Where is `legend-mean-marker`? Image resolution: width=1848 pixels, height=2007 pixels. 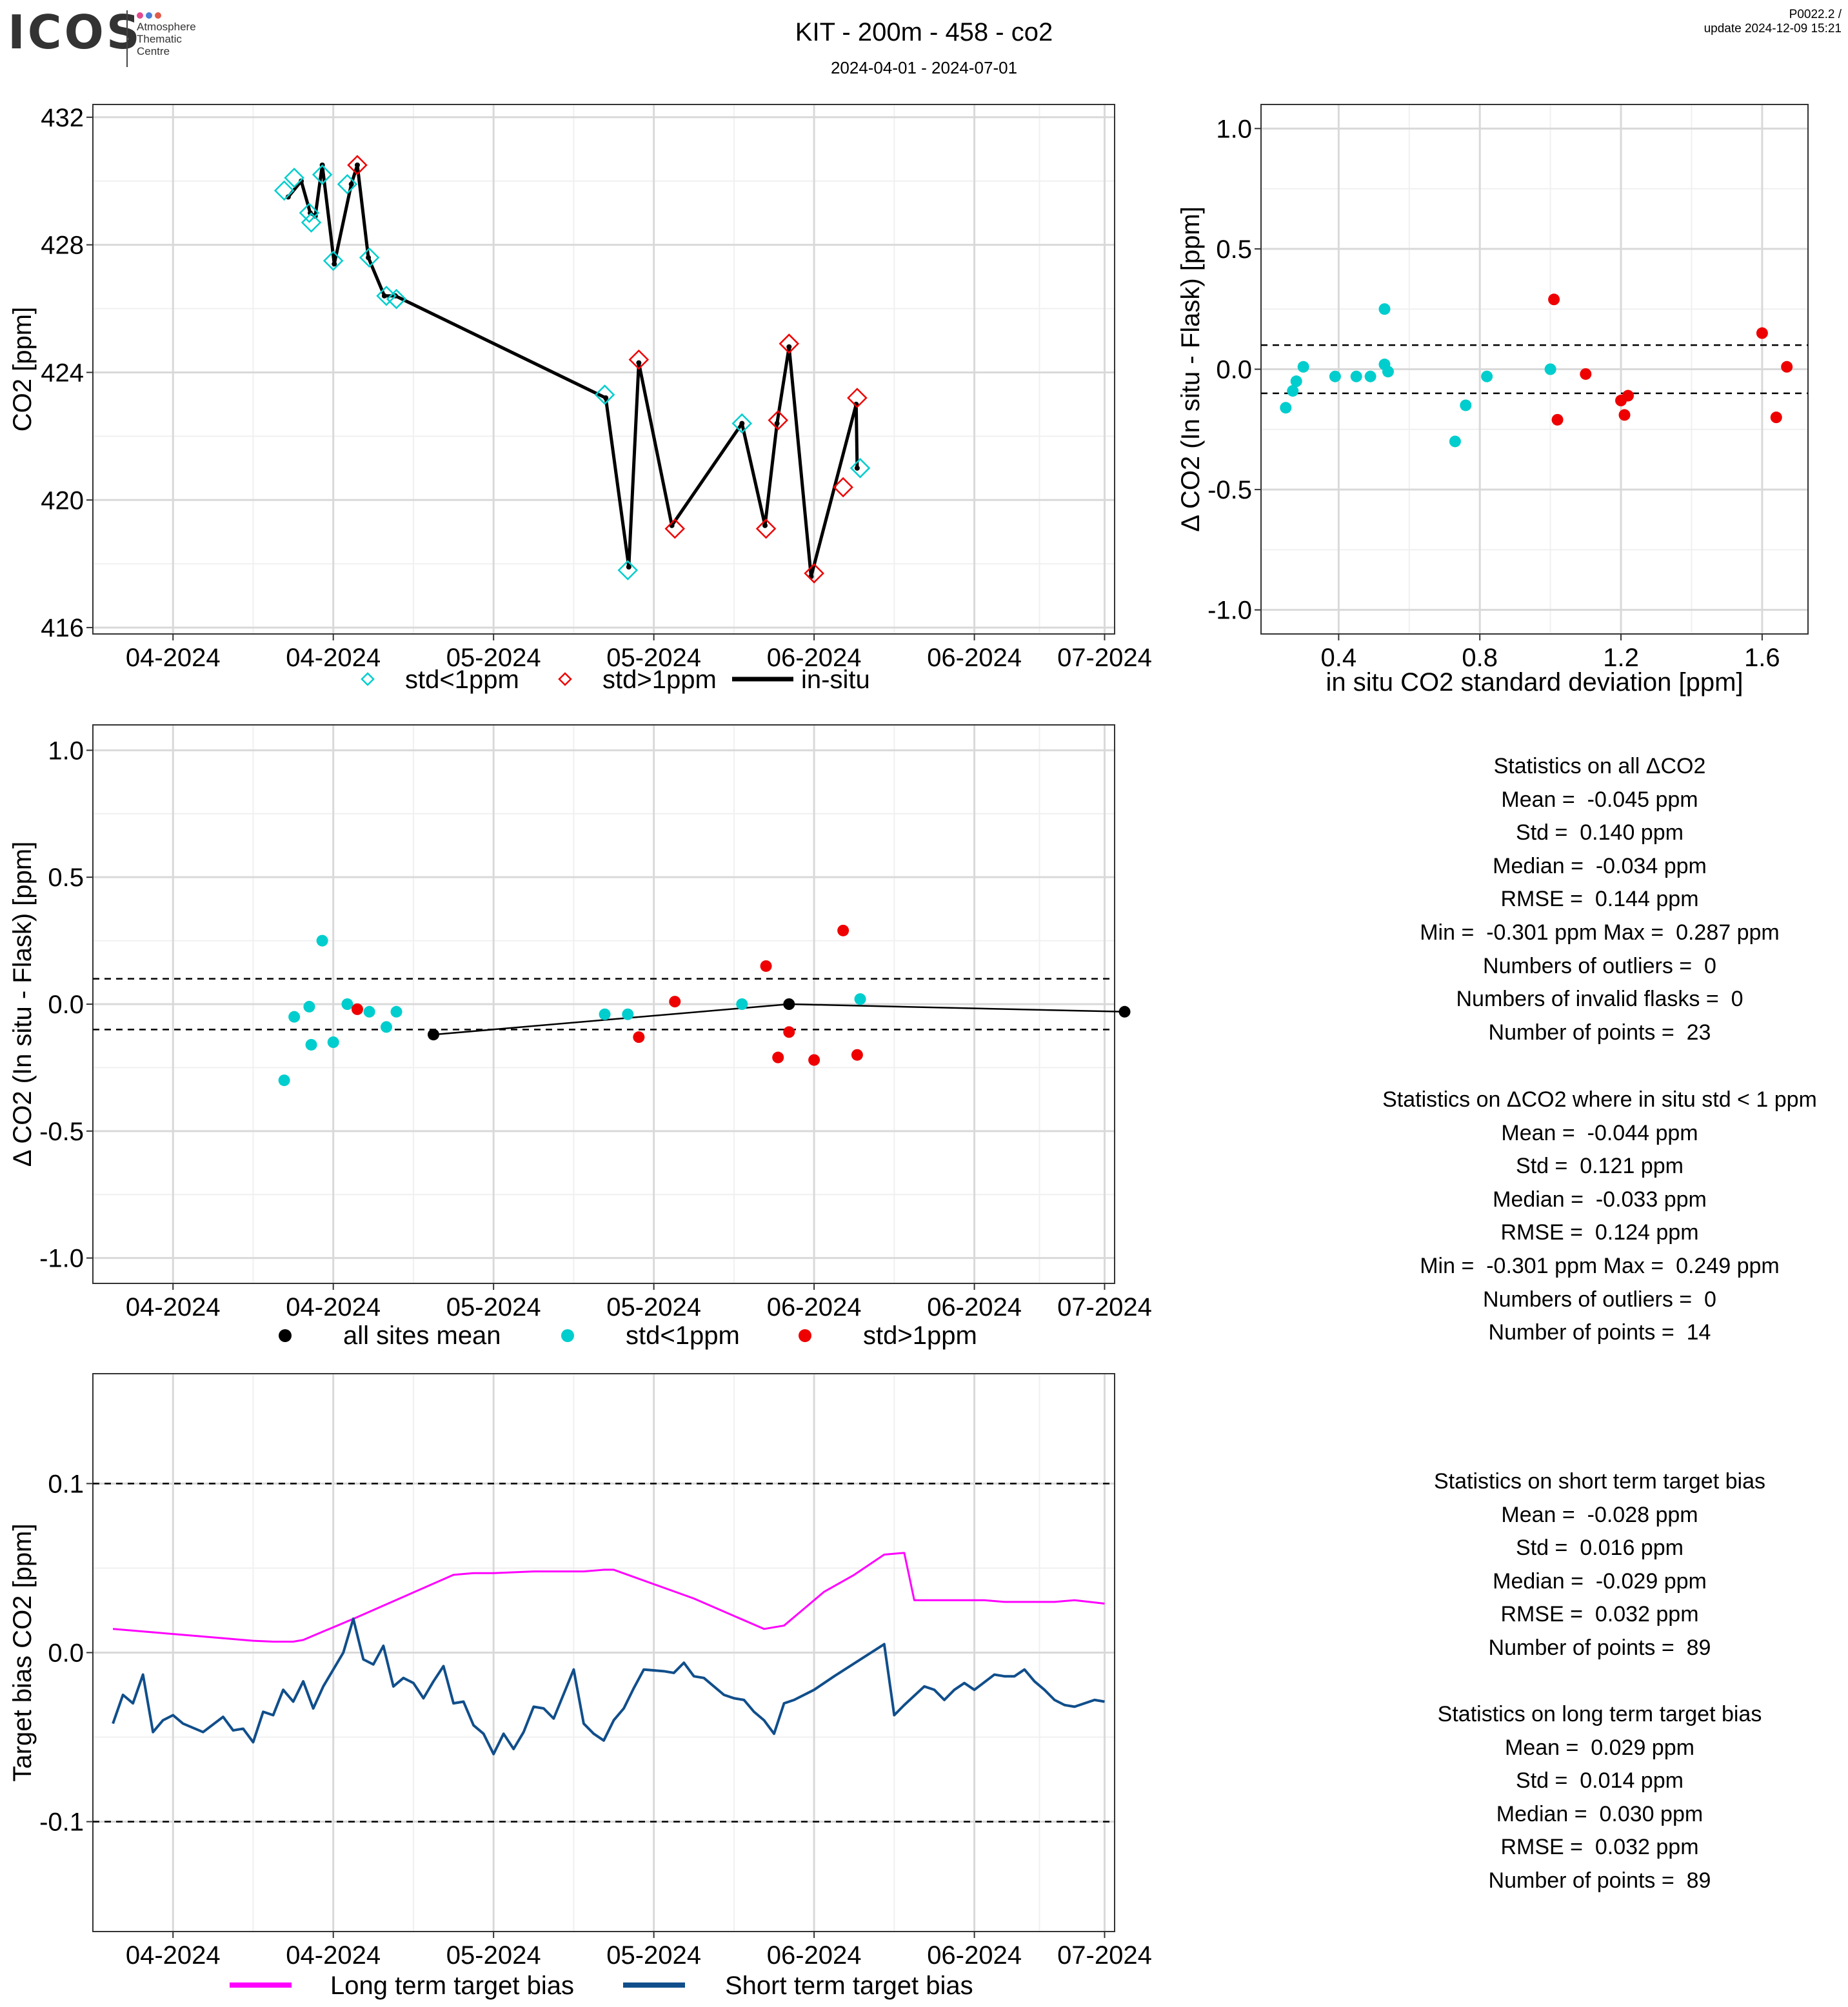
legend-mean-marker is located at coordinates (285, 1335).